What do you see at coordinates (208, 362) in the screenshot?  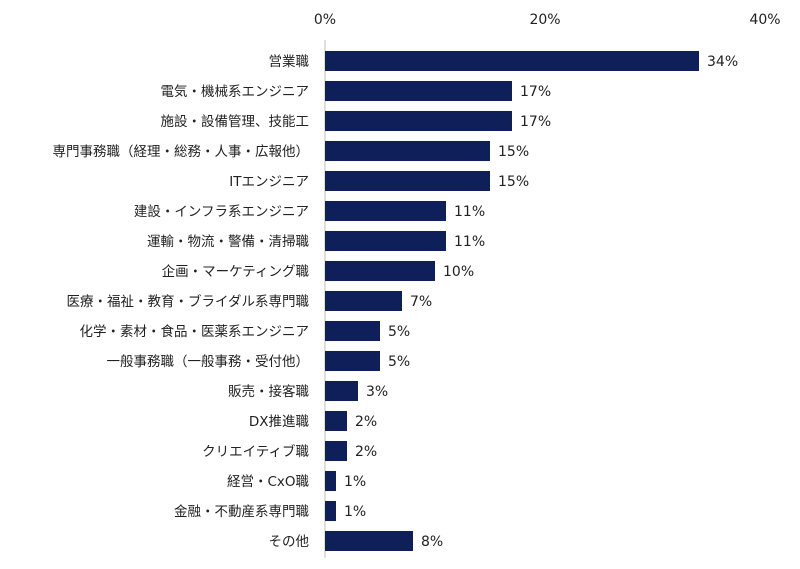 I see `category-label: 一般事務職（一般事務・受付他）` at bounding box center [208, 362].